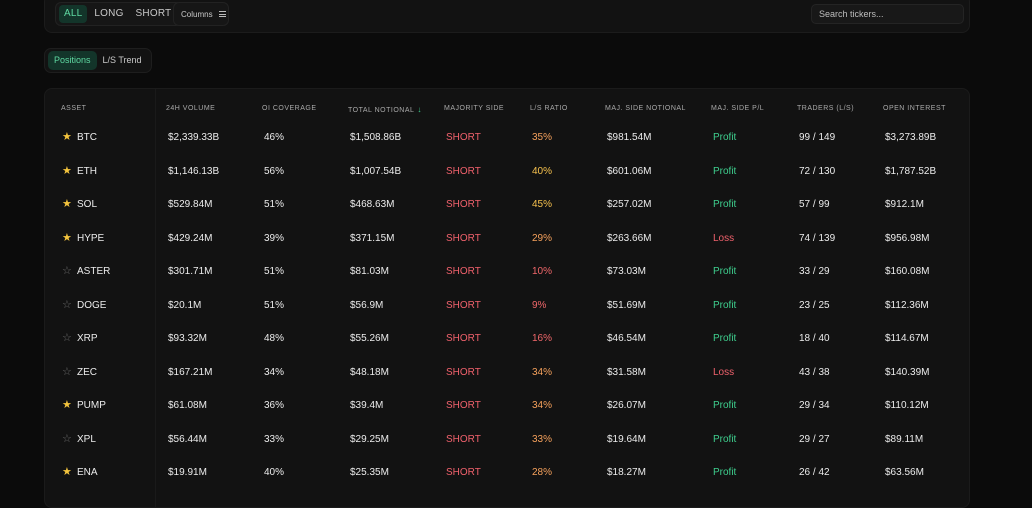 The image size is (1032, 508). Describe the element at coordinates (814, 439) in the screenshot. I see `traders-cell: 29 / 27` at that location.